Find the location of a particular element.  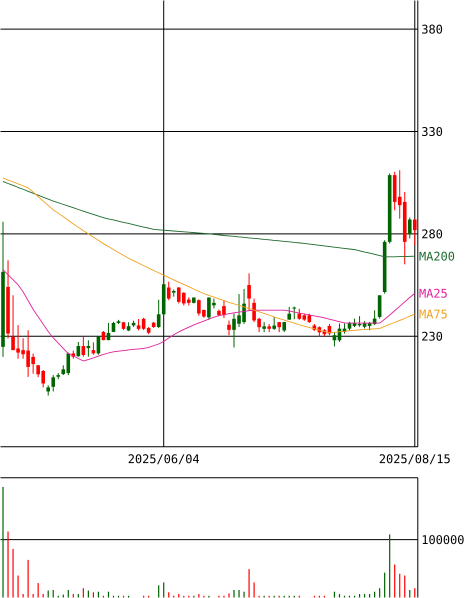

x-tick-label: 2025/08/15 is located at coordinates (415, 459).